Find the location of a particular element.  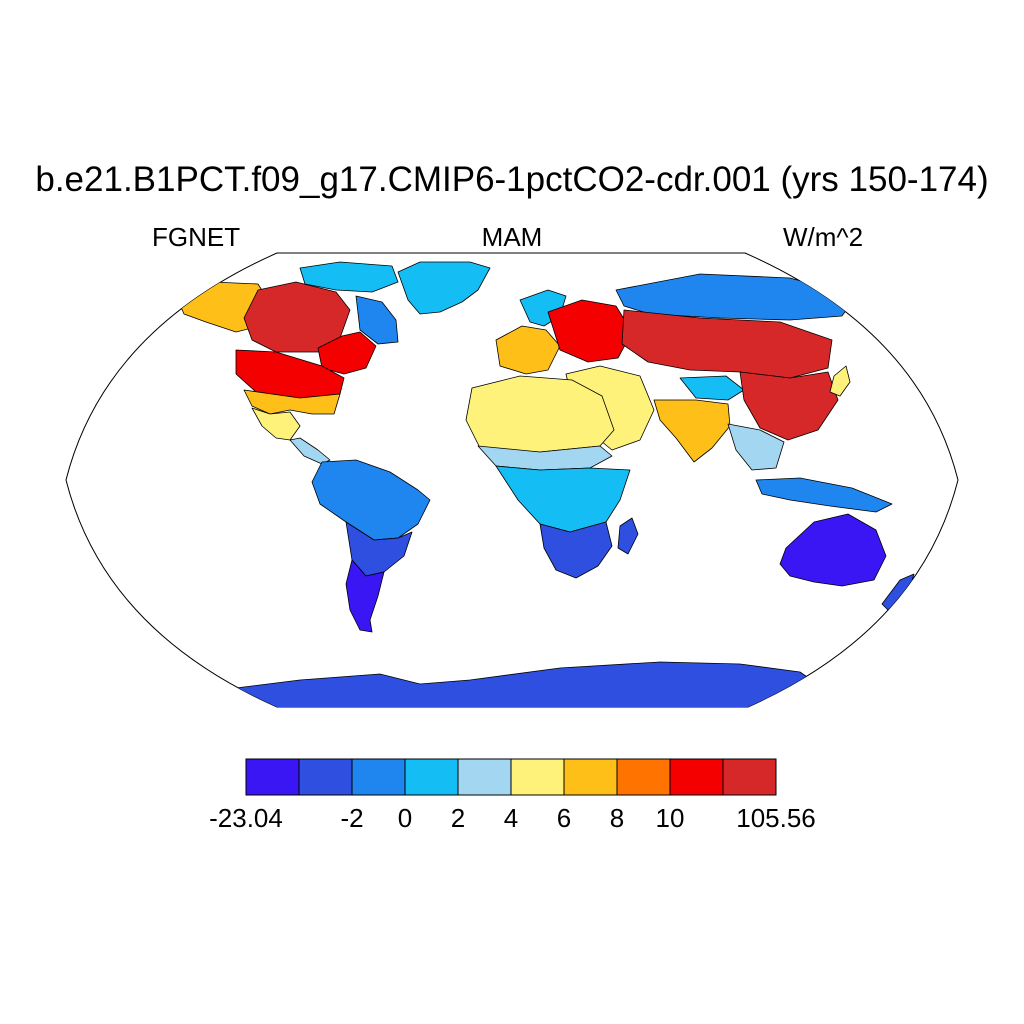

region-mexico is located at coordinates (276, 424).